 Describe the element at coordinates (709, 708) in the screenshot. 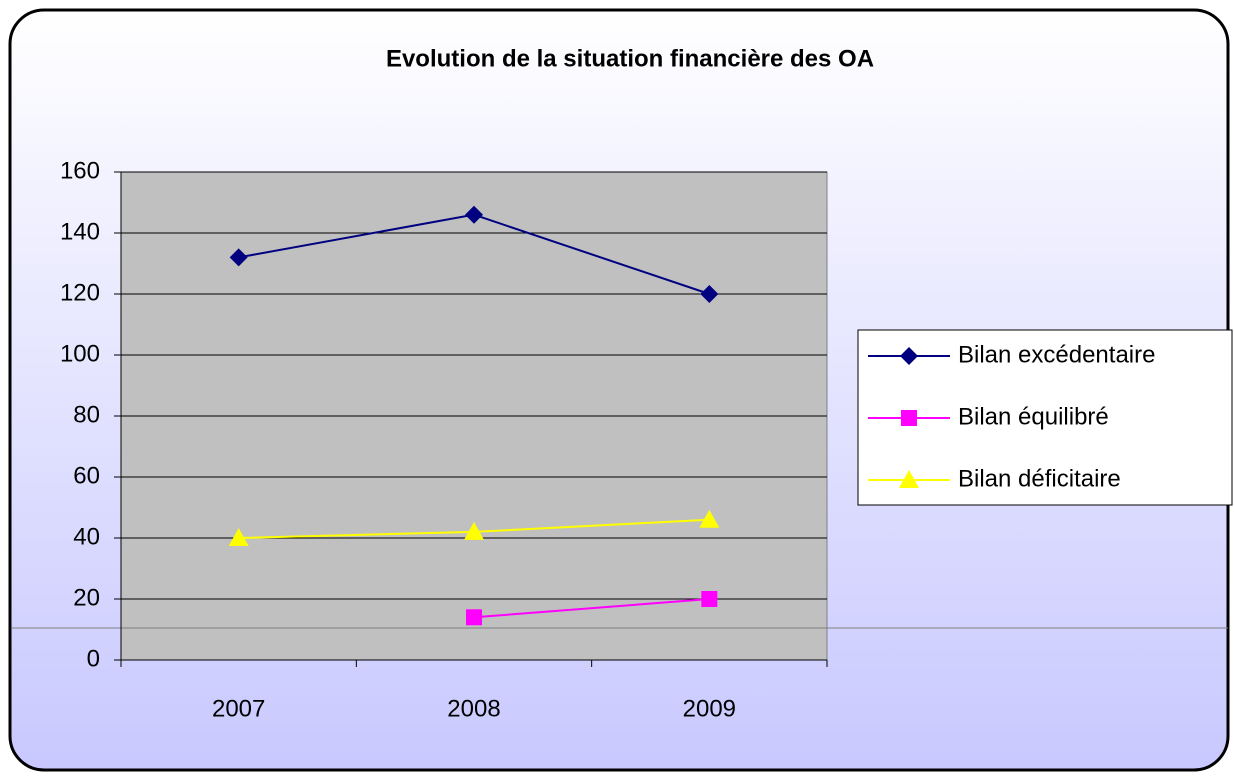

I see `x-tick-label: 2009` at that location.